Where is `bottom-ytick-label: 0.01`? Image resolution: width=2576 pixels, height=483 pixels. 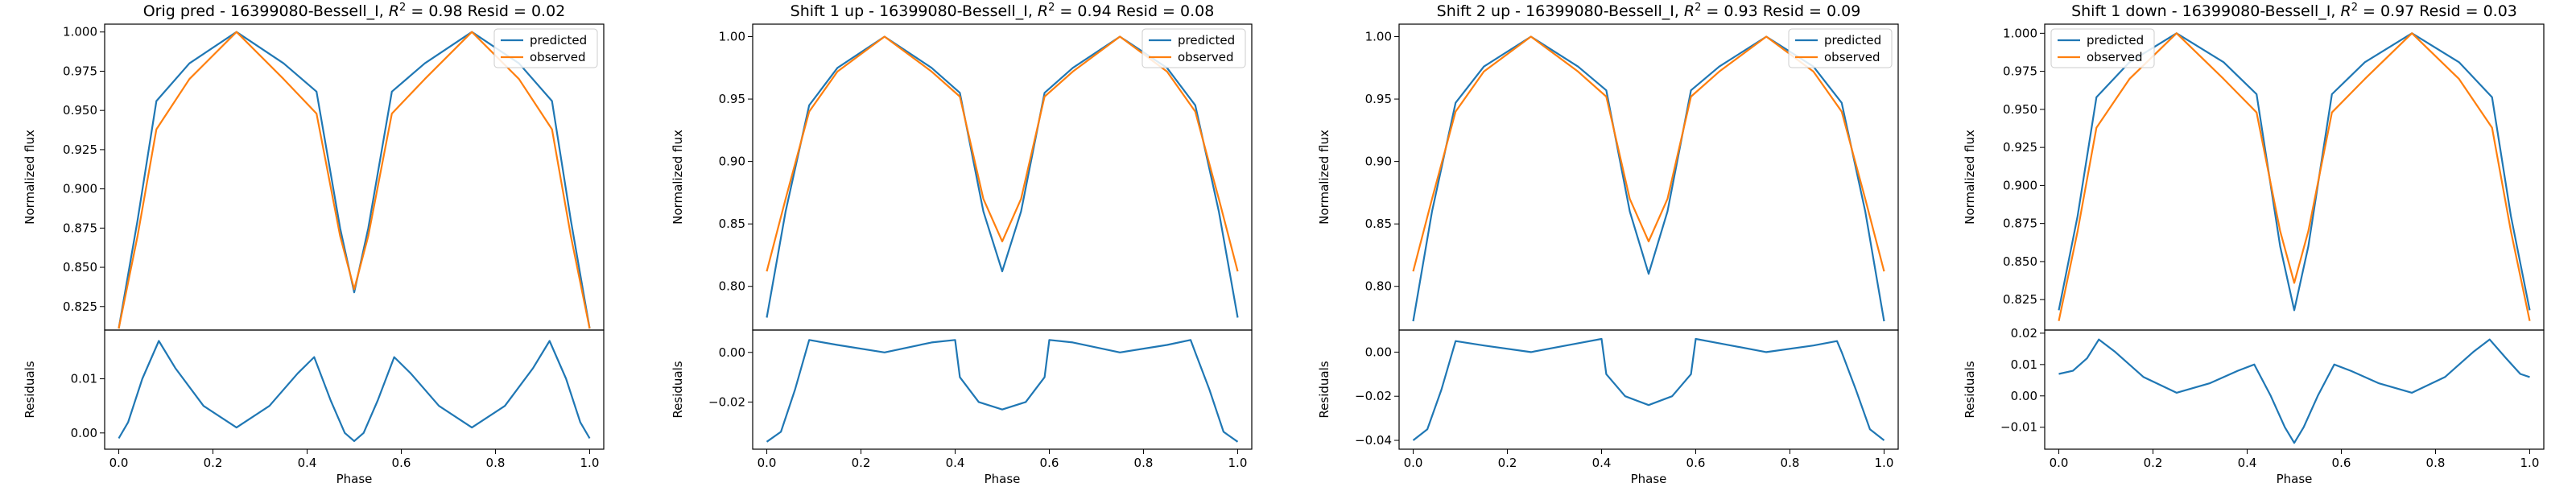 bottom-ytick-label: 0.01 is located at coordinates (84, 379).